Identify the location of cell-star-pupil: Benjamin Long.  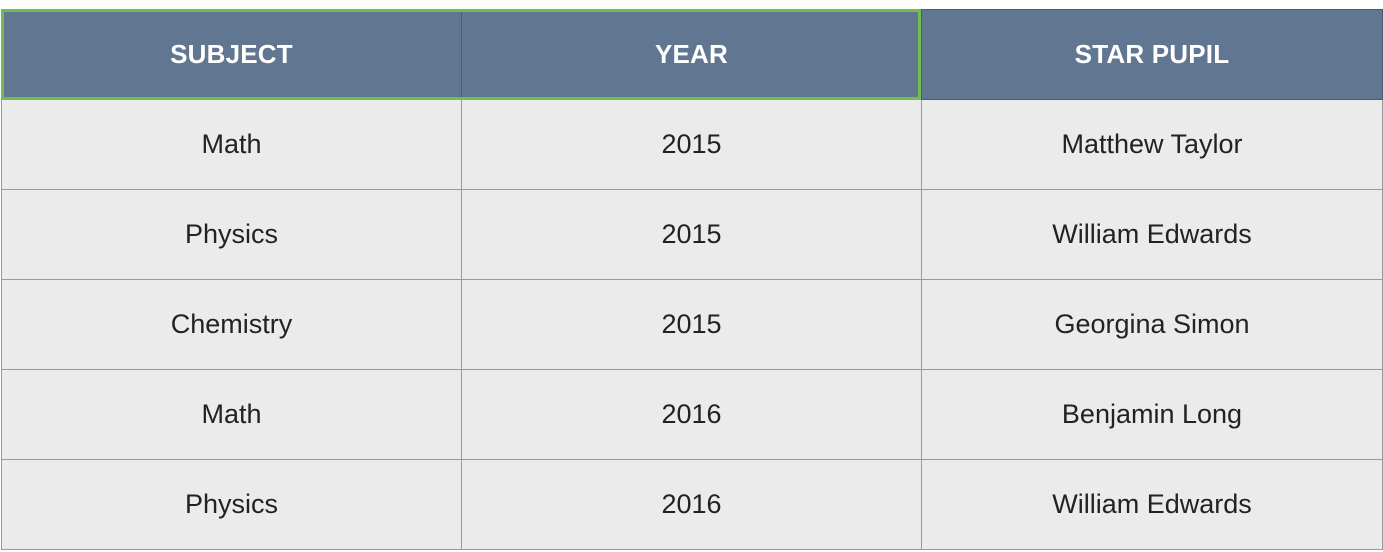
(1152, 414).